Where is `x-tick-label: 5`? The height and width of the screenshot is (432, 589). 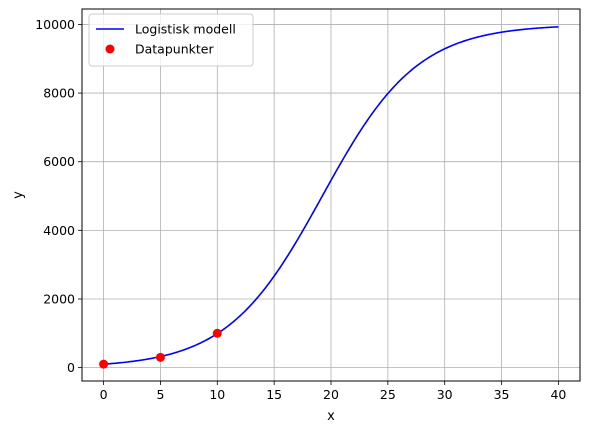
x-tick-label: 5 is located at coordinates (160, 394).